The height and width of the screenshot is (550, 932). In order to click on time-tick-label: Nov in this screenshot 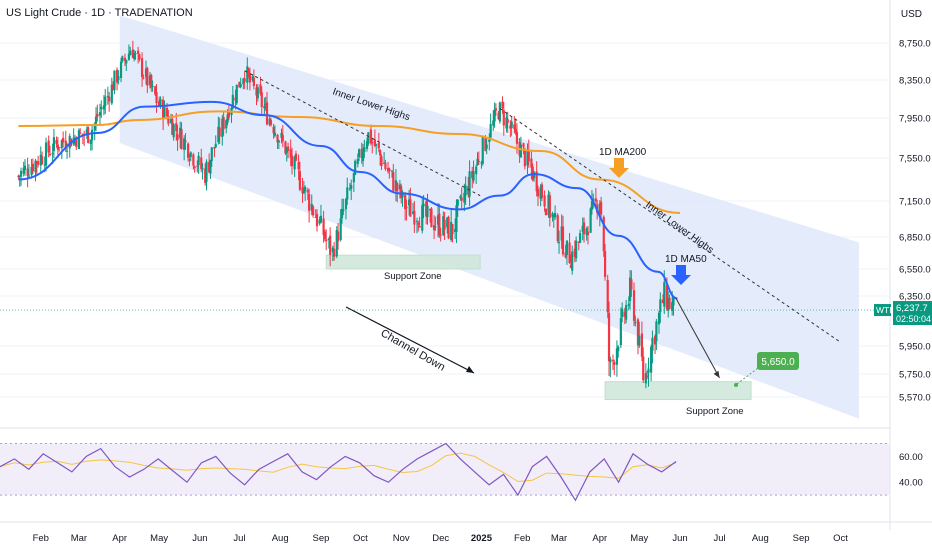, I will do `click(401, 538)`.